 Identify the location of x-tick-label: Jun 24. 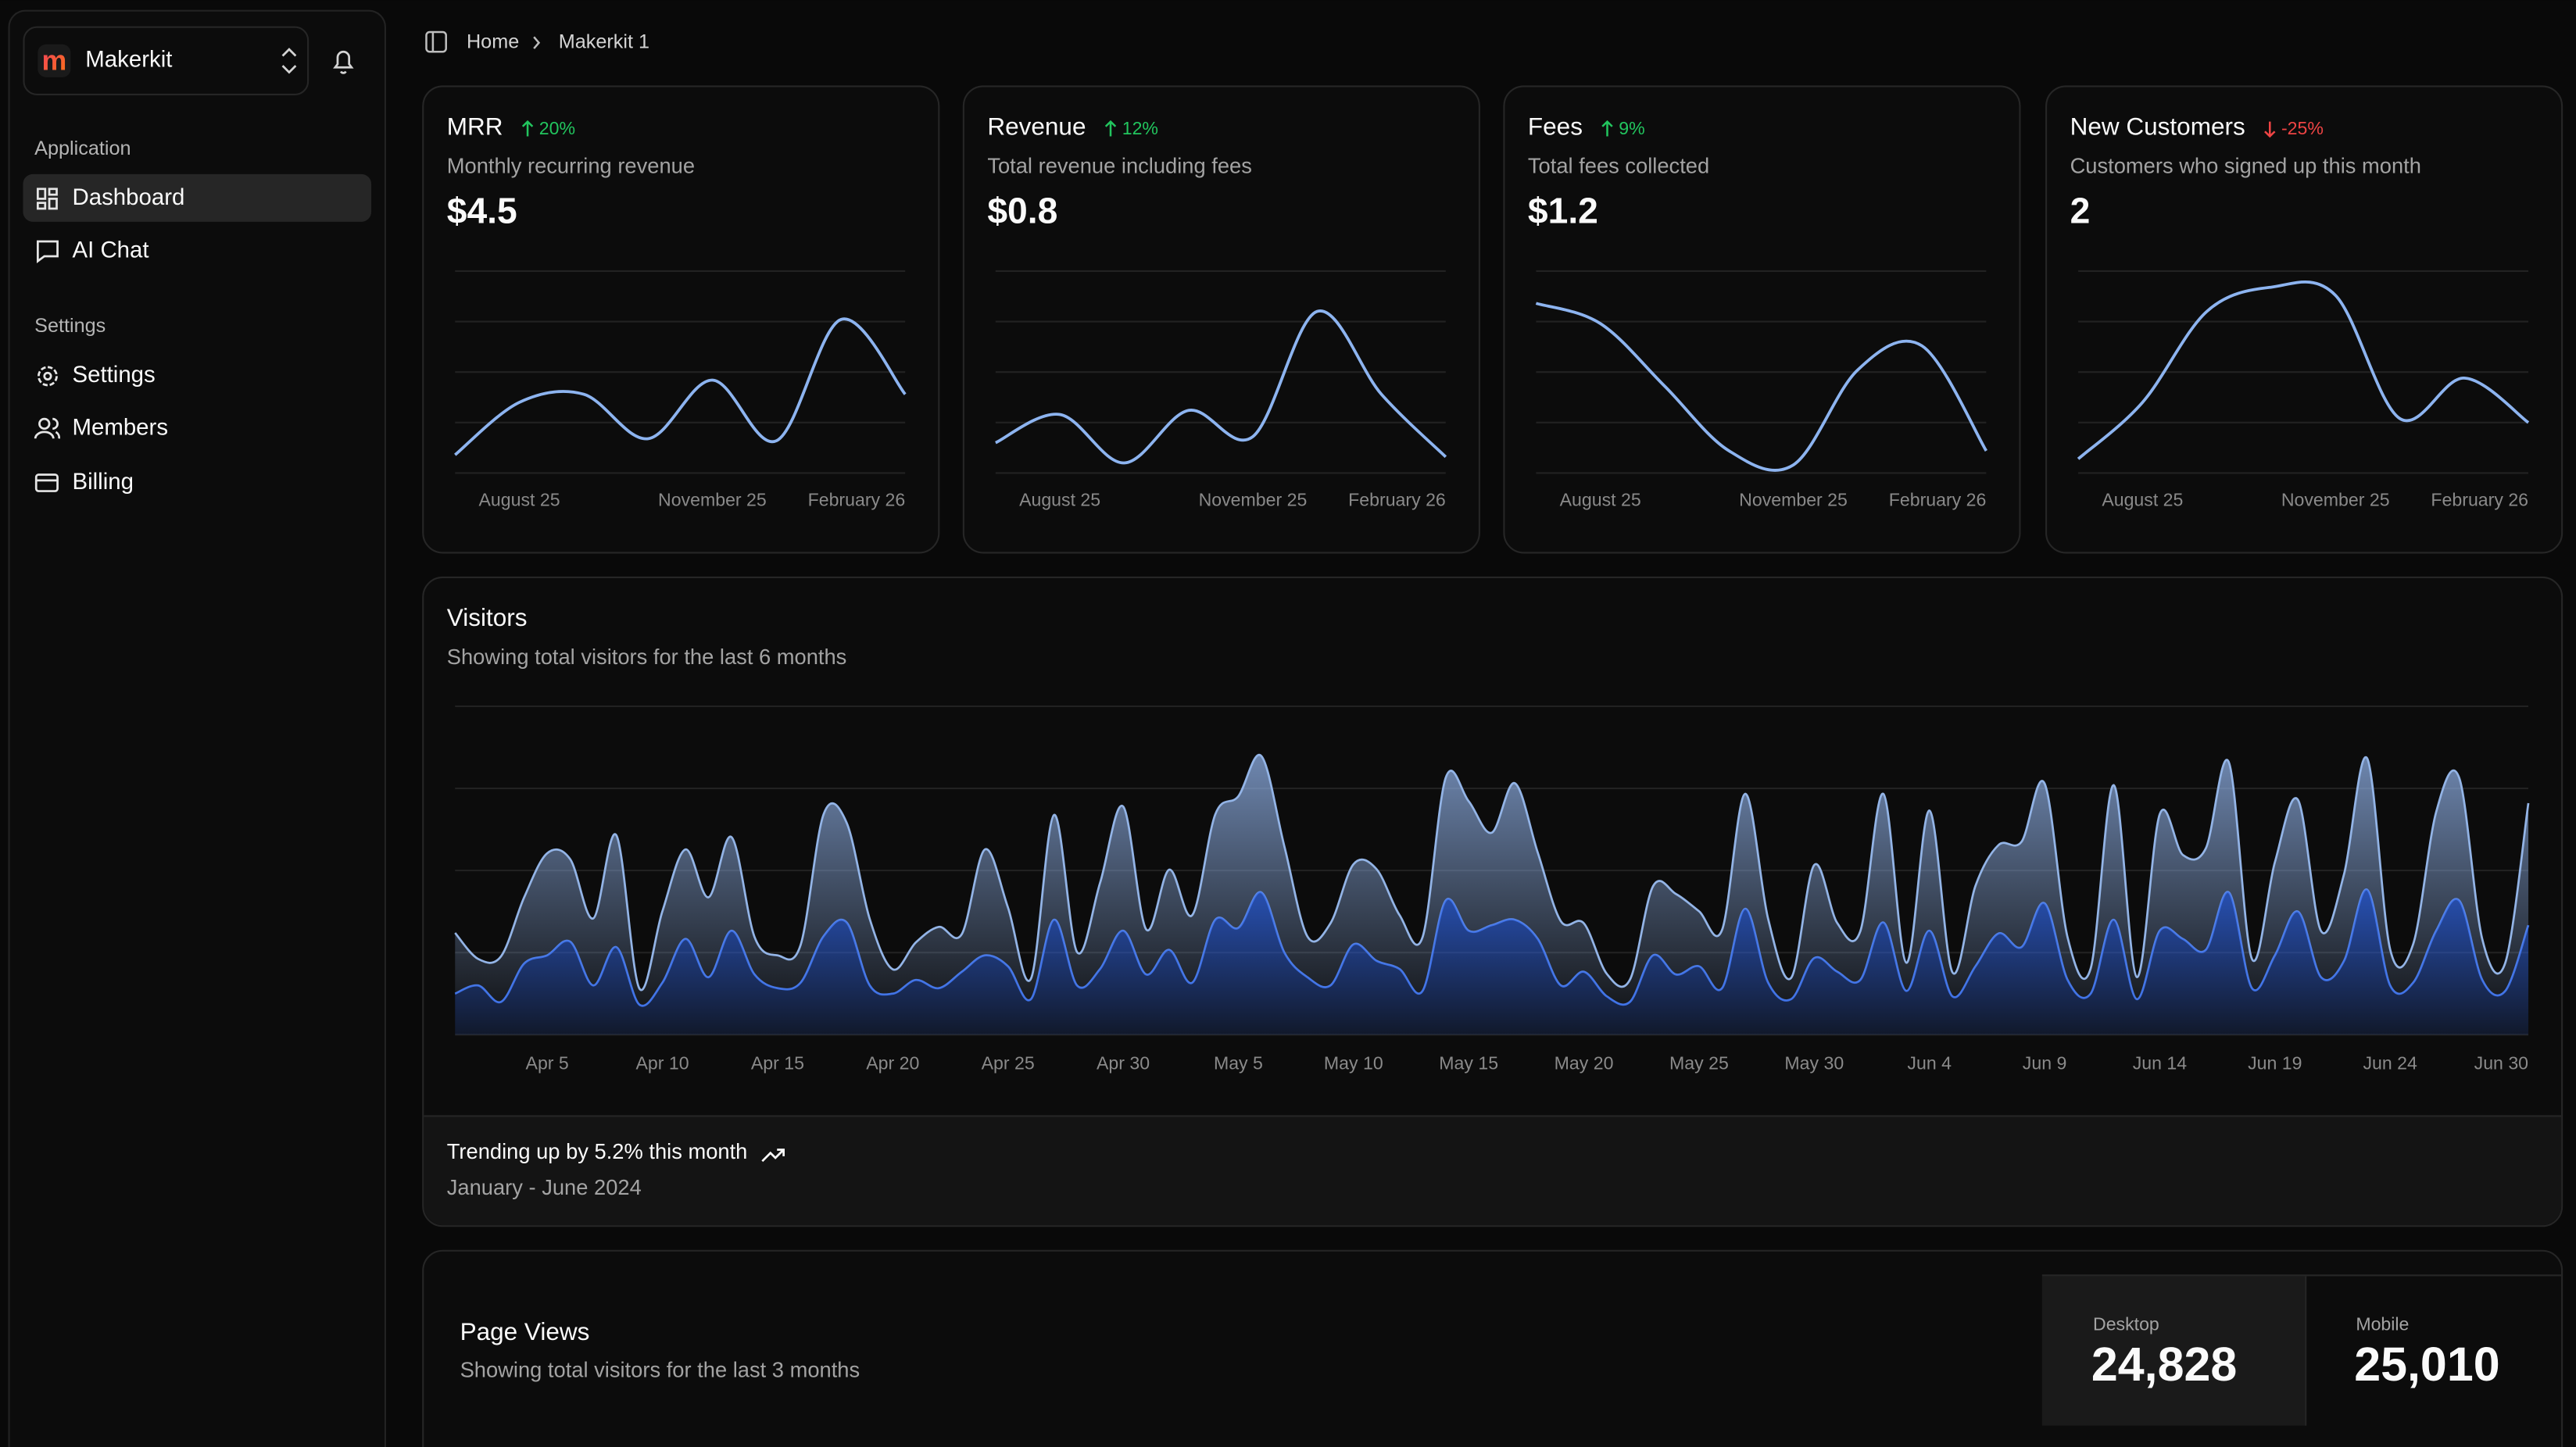
(2390, 1062).